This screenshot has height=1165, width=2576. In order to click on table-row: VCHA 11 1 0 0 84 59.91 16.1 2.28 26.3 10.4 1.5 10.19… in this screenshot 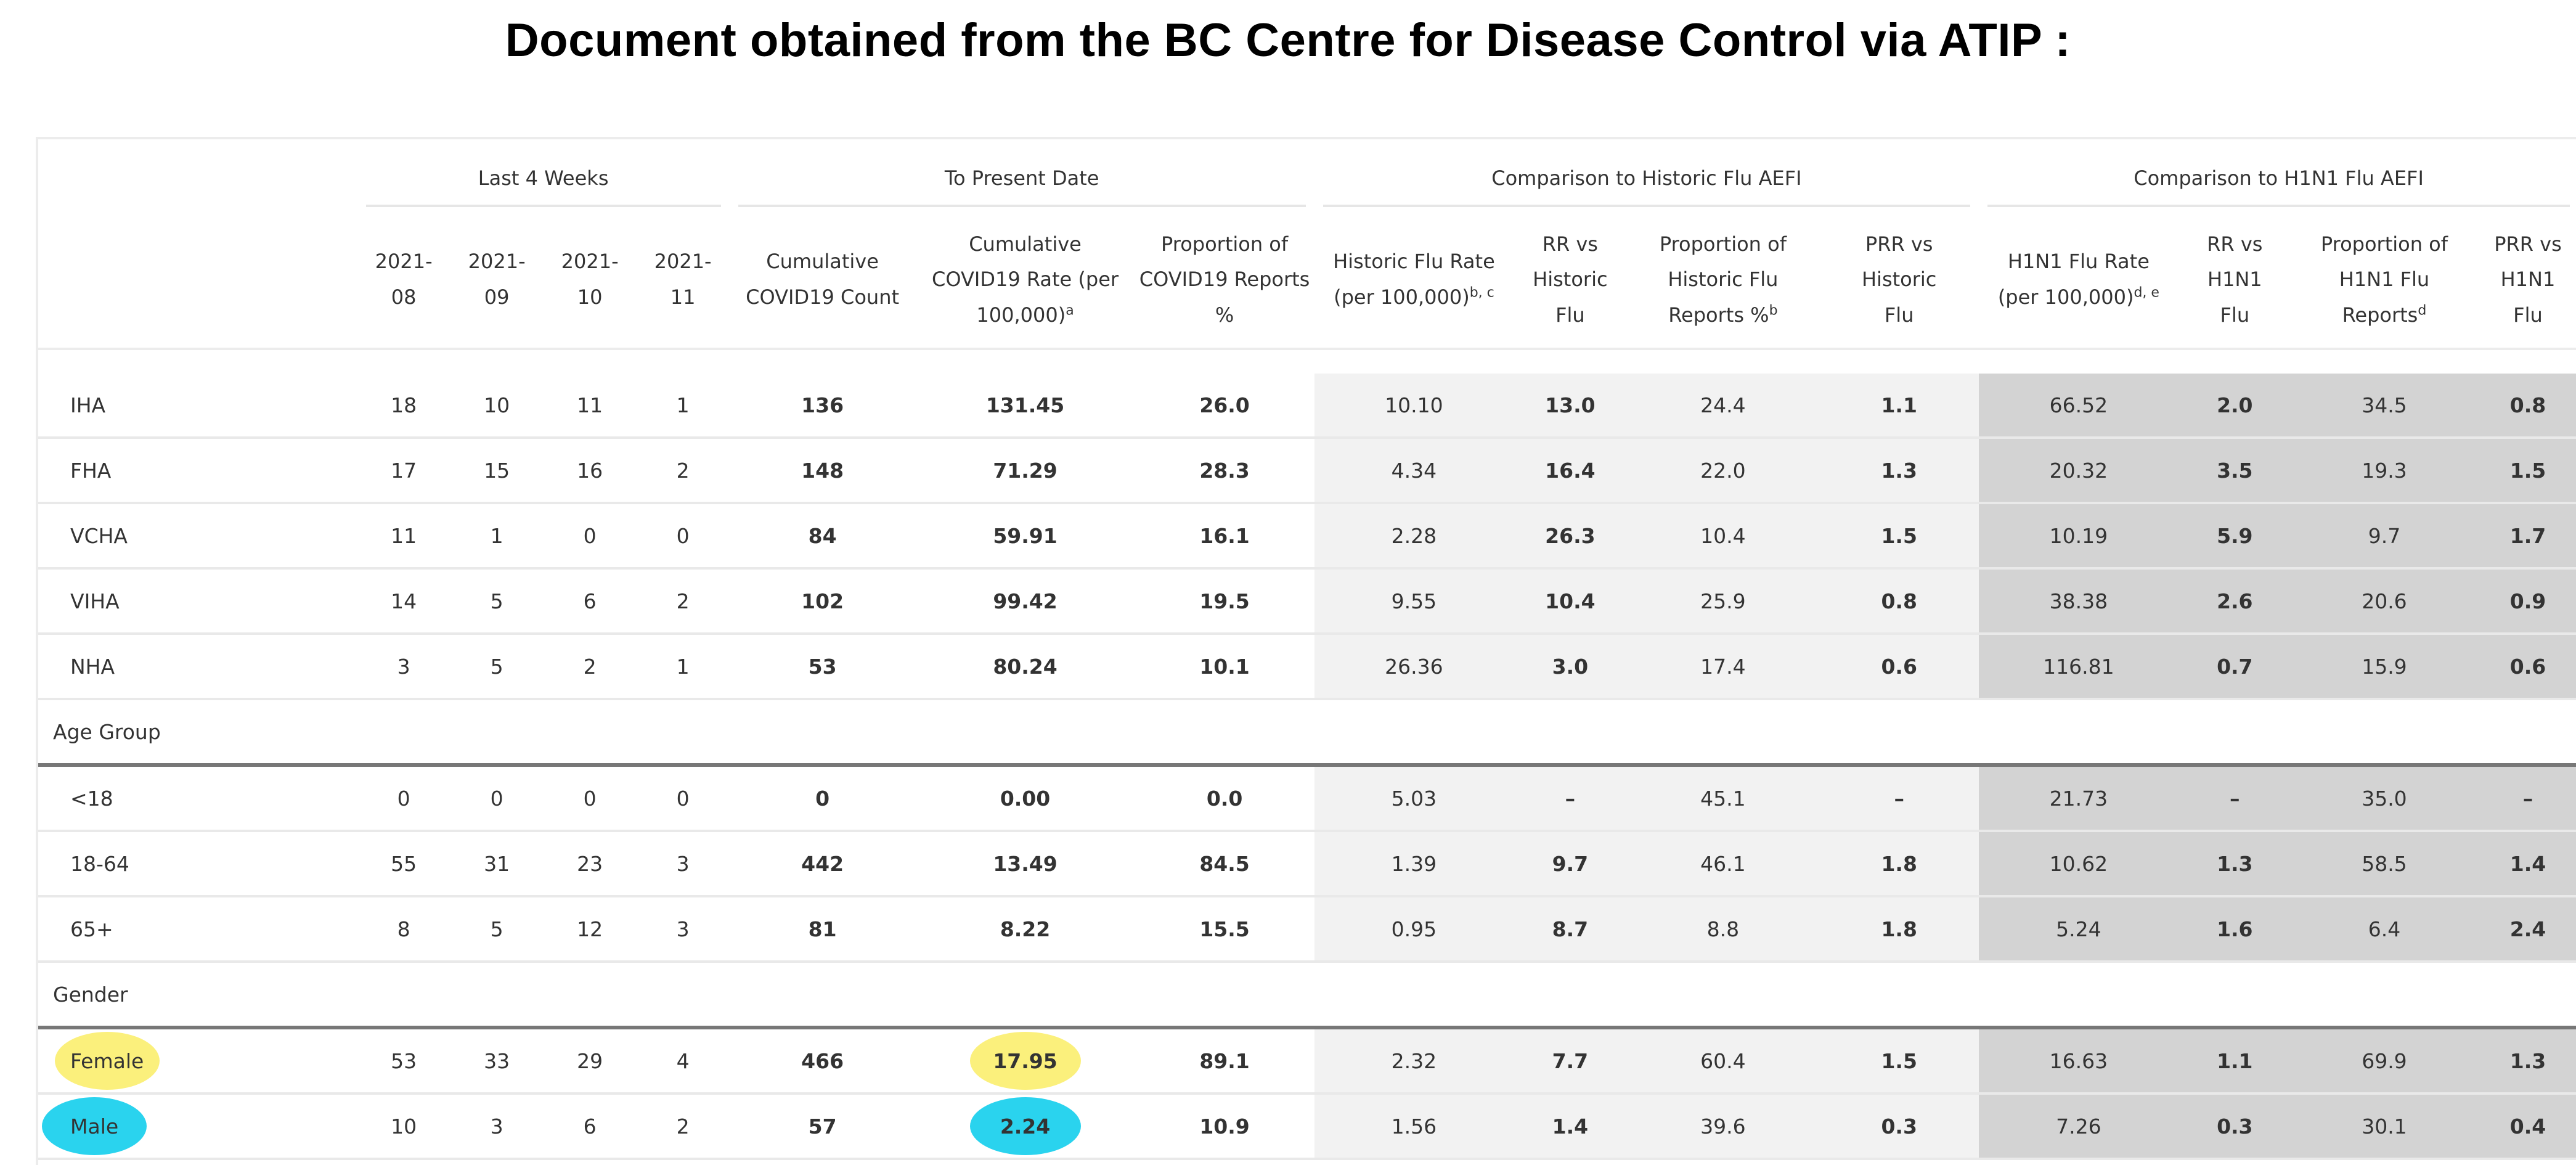, I will do `click(1307, 536)`.